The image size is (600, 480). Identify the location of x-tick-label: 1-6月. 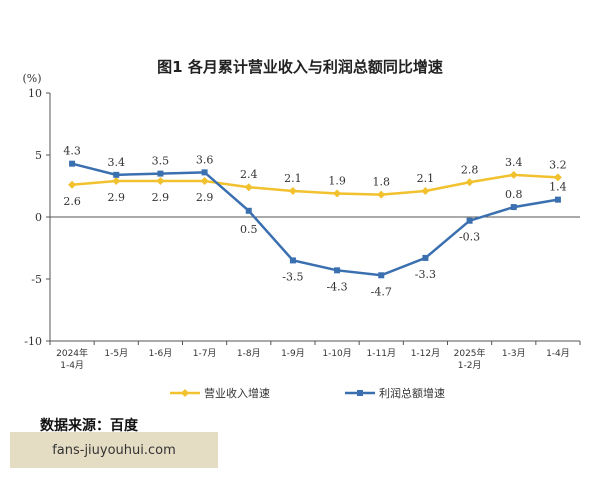
(161, 353).